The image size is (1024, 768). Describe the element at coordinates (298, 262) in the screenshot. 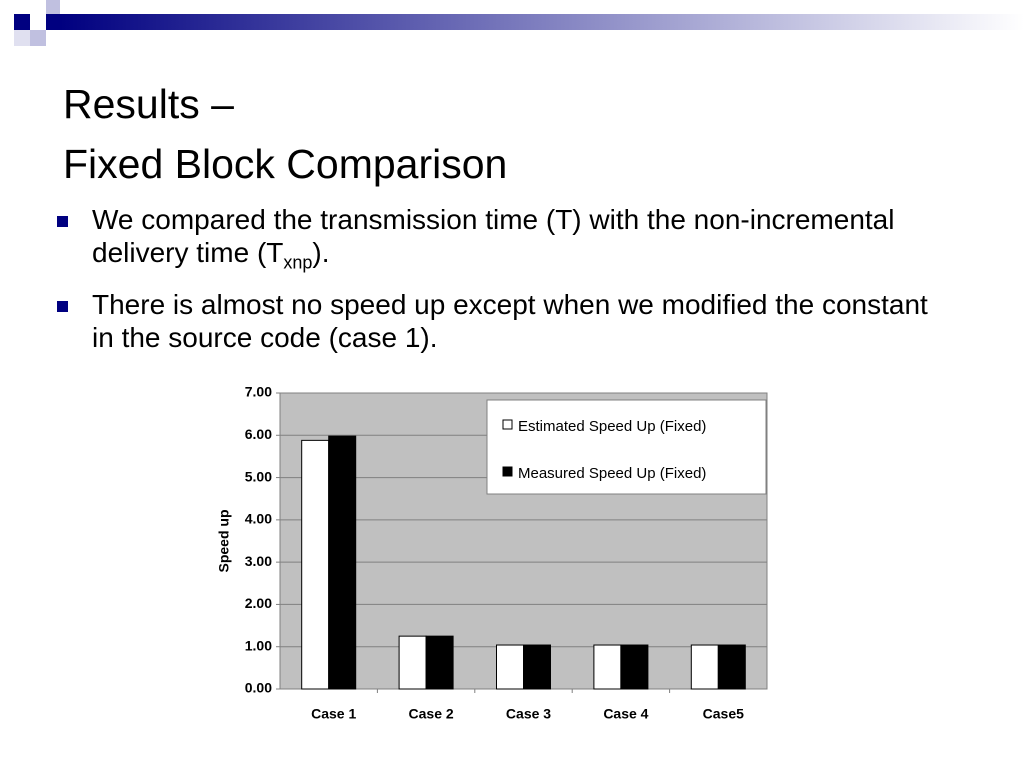

I see `subscript: xnp` at that location.